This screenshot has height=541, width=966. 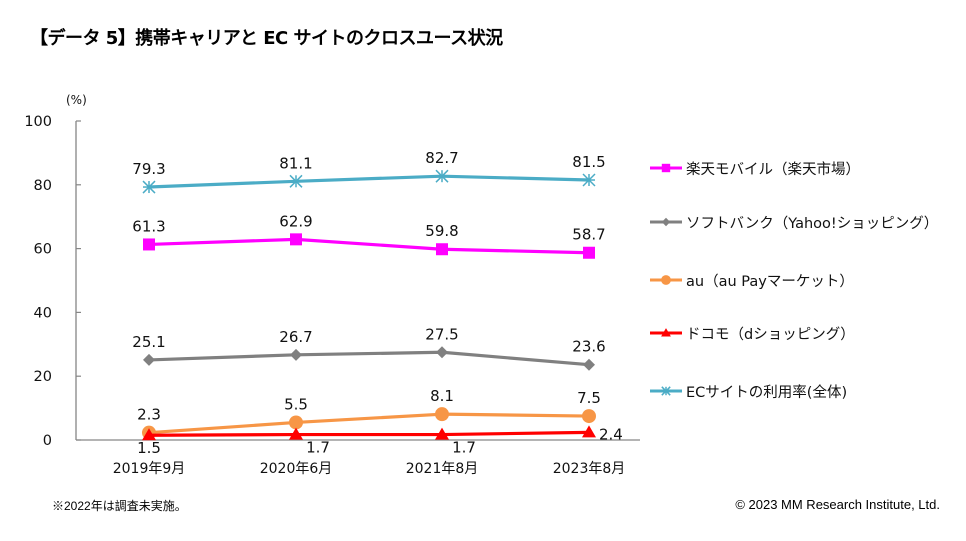 I want to click on legend-label: 楽天モバイル（楽天市場）, so click(x=773, y=169).